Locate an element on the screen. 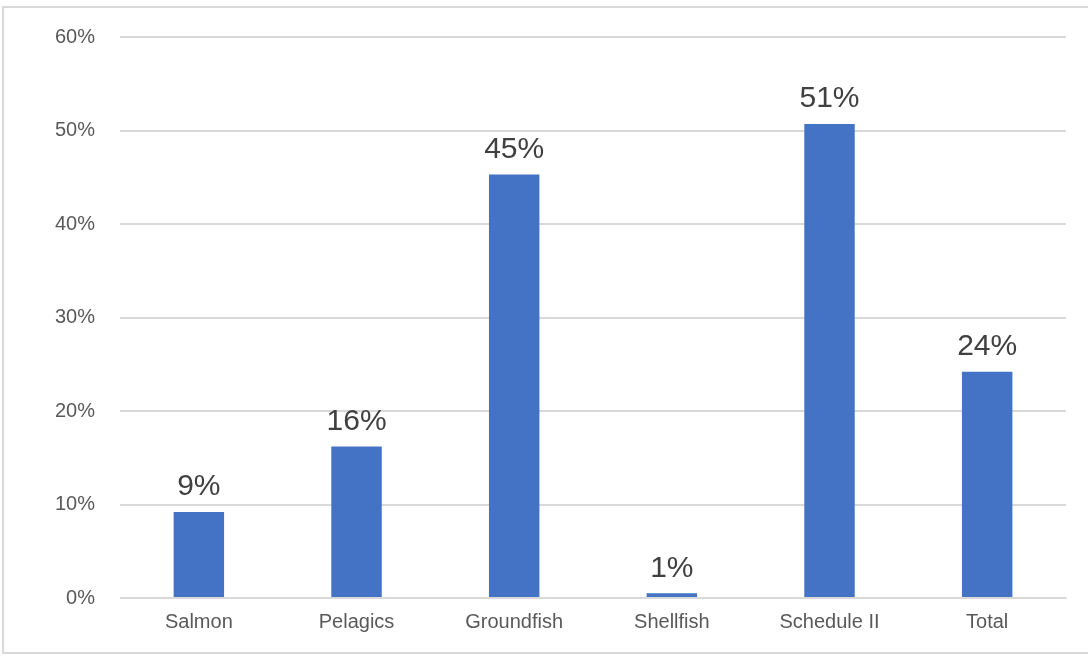  x-tick-label: Schedule II is located at coordinates (829, 620).